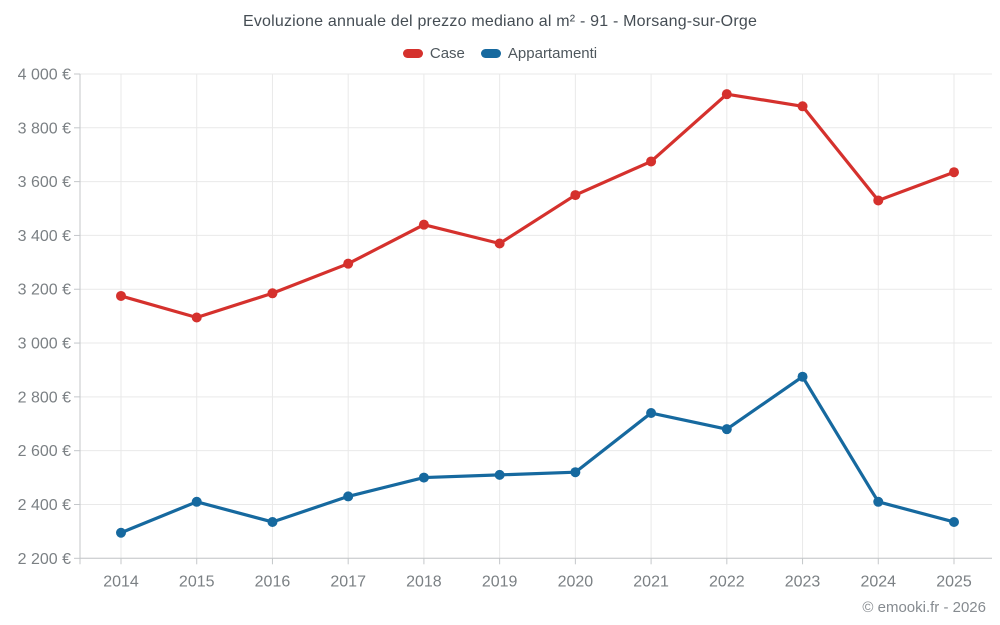 Image resolution: width=1000 pixels, height=625 pixels. I want to click on x-tick-label: 2014, so click(121, 581).